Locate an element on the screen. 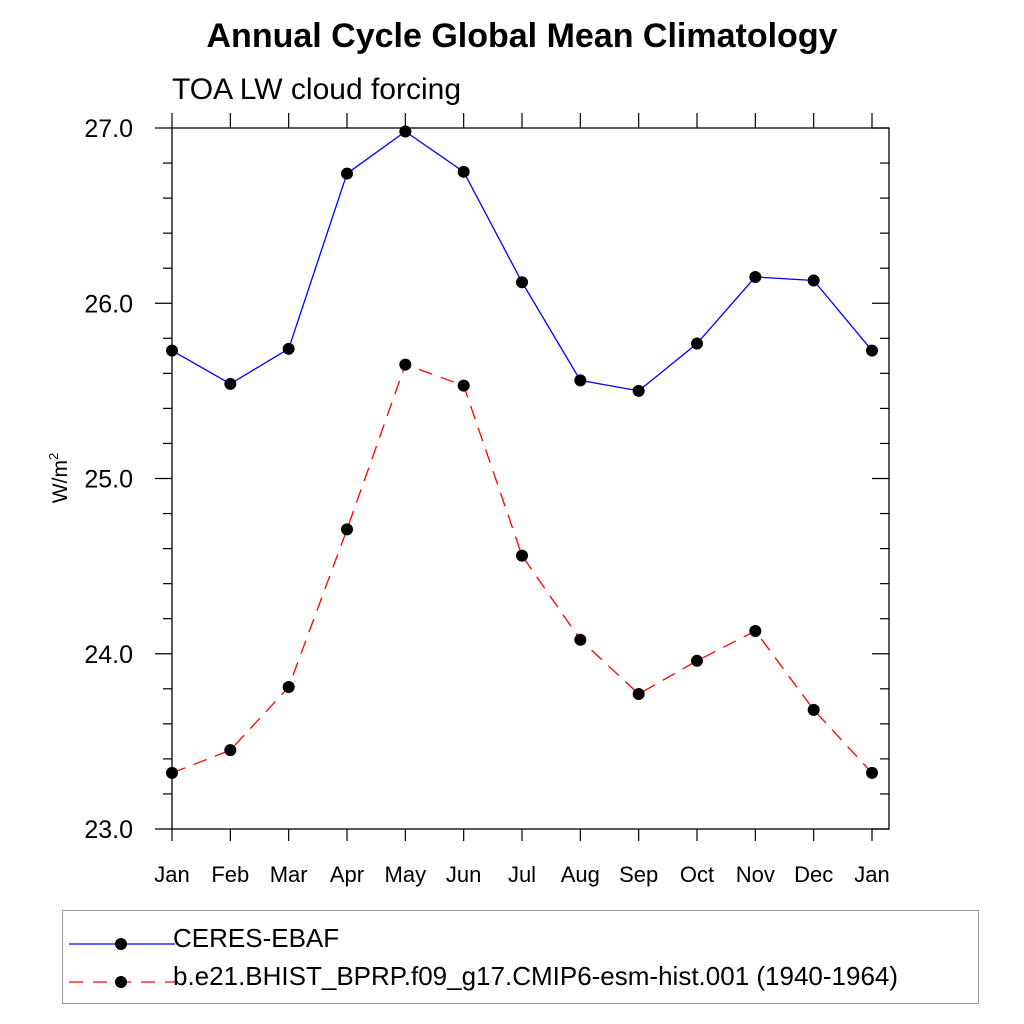  x-tick-label: May is located at coordinates (406, 874).